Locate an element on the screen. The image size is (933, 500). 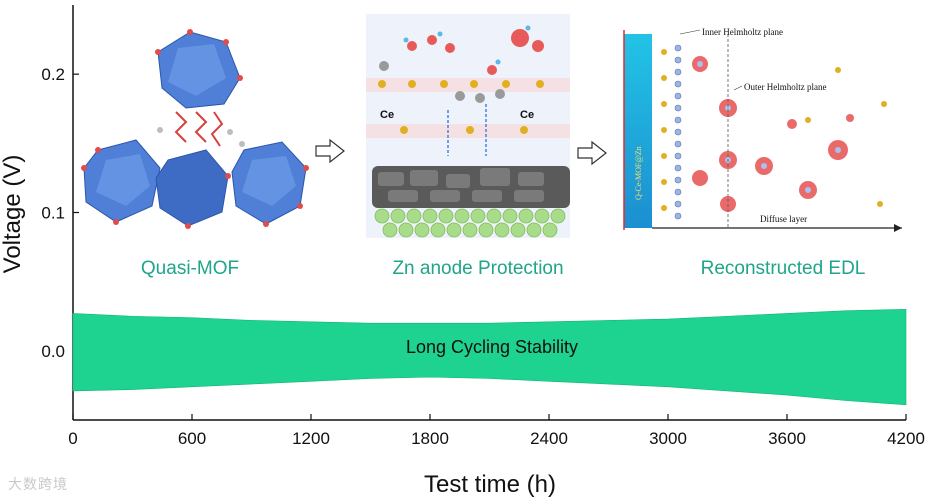
y-tick-label: 0.0 is located at coordinates (53, 351).